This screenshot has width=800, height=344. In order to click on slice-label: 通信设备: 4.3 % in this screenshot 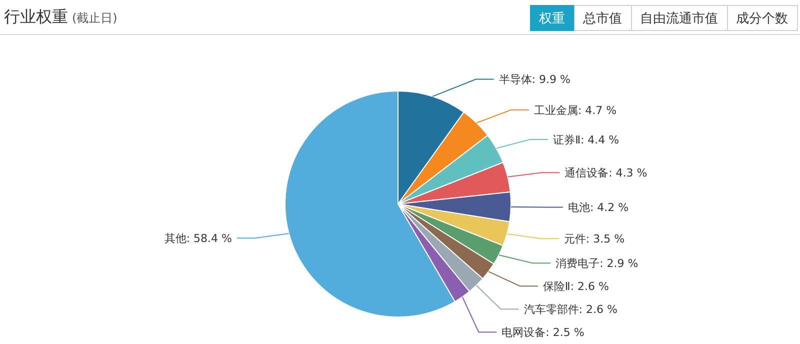, I will do `click(606, 173)`.